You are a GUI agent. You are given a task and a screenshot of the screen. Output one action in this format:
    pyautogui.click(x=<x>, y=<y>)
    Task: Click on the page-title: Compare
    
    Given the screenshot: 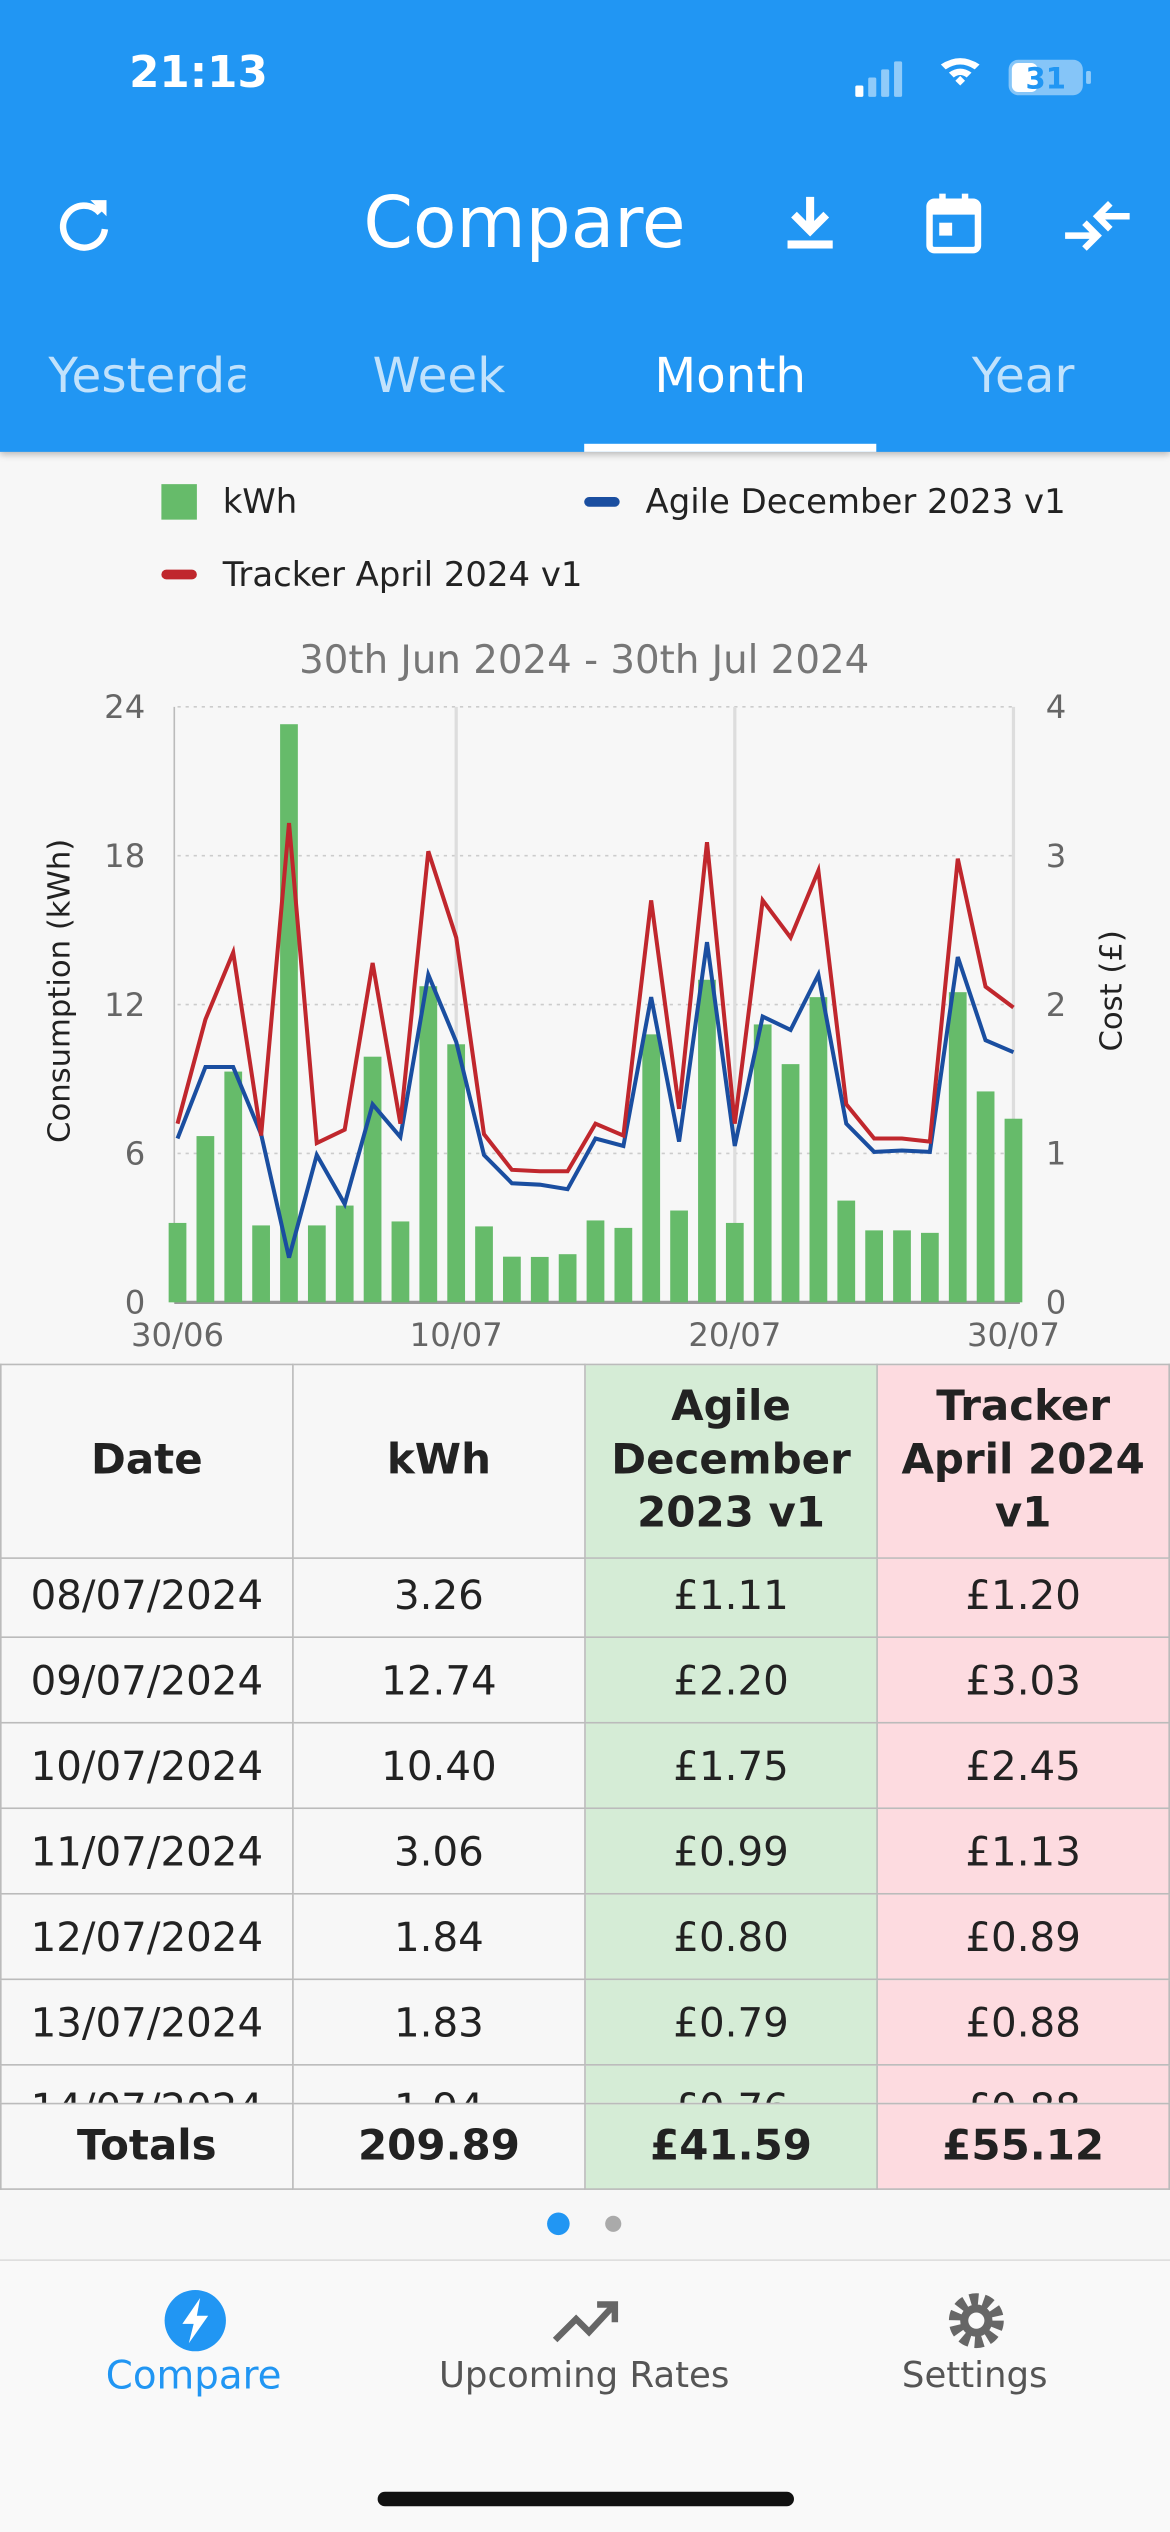 What is the action you would take?
    pyautogui.click(x=524, y=223)
    